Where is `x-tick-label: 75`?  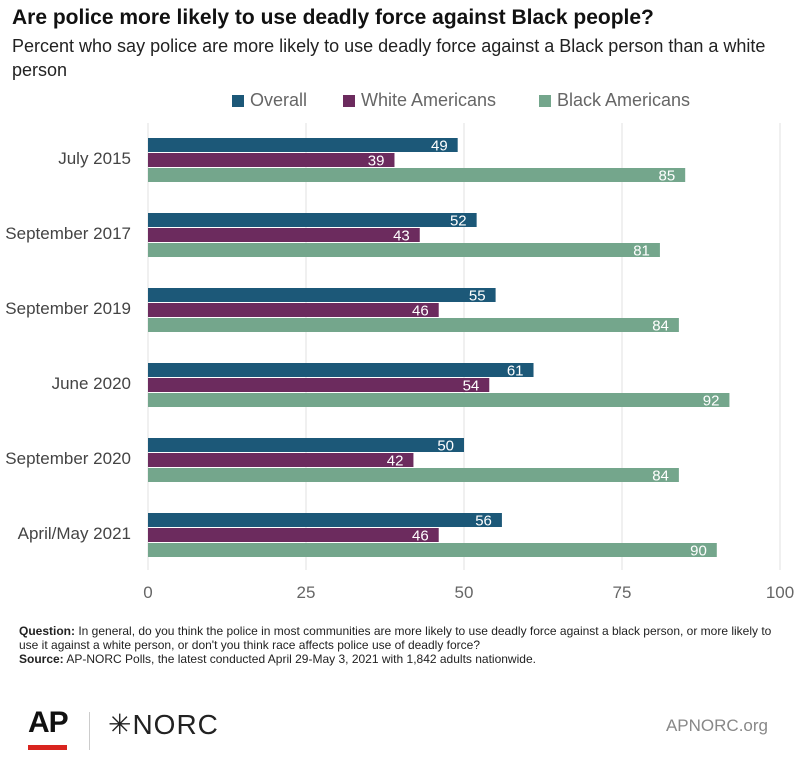
x-tick-label: 75 is located at coordinates (622, 592).